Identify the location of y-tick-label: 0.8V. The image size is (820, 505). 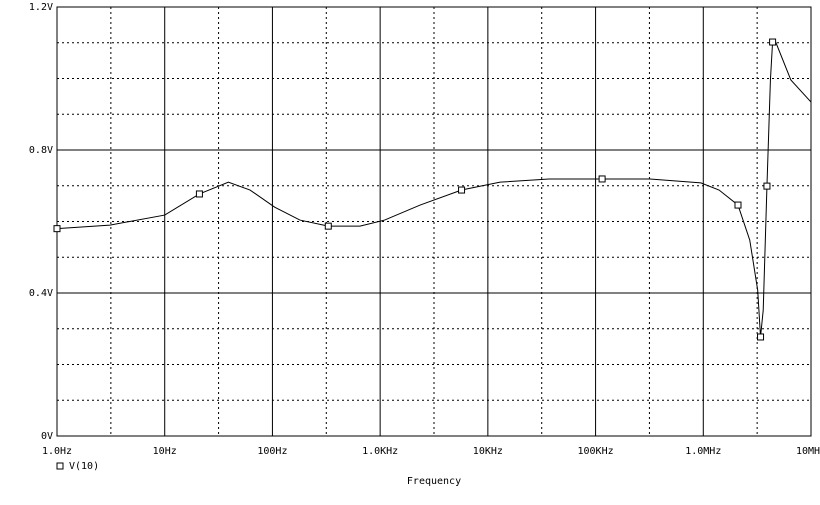
(41, 150).